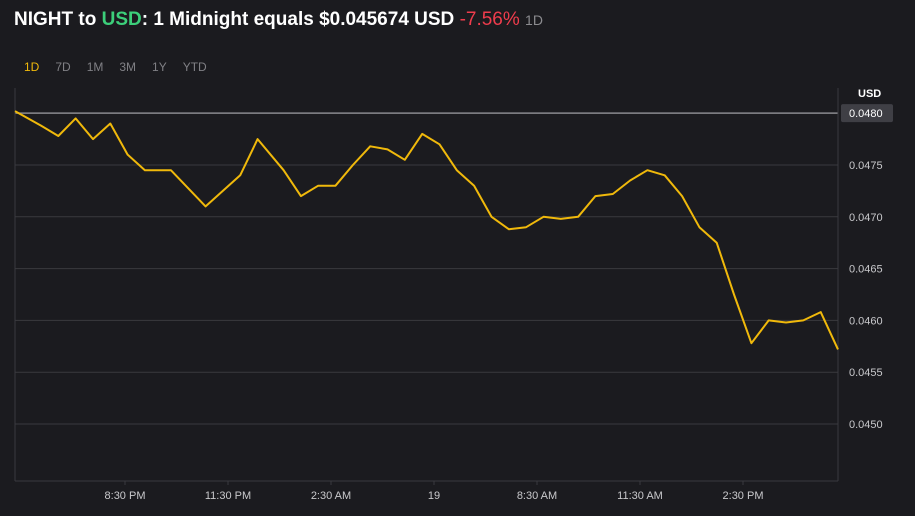 This screenshot has height=516, width=915. I want to click on x-tick-label: 19, so click(434, 496).